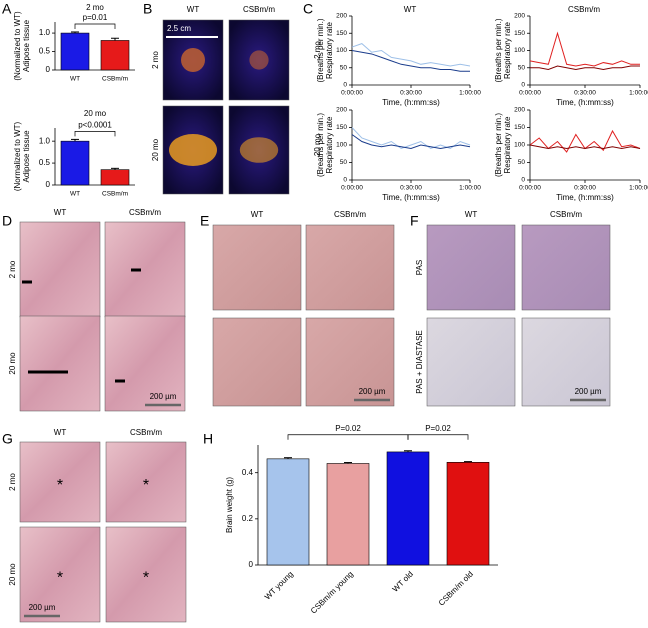 The image size is (648, 628). Describe the element at coordinates (45, 51) in the screenshot. I see `y-tick-label: 0.5` at that location.